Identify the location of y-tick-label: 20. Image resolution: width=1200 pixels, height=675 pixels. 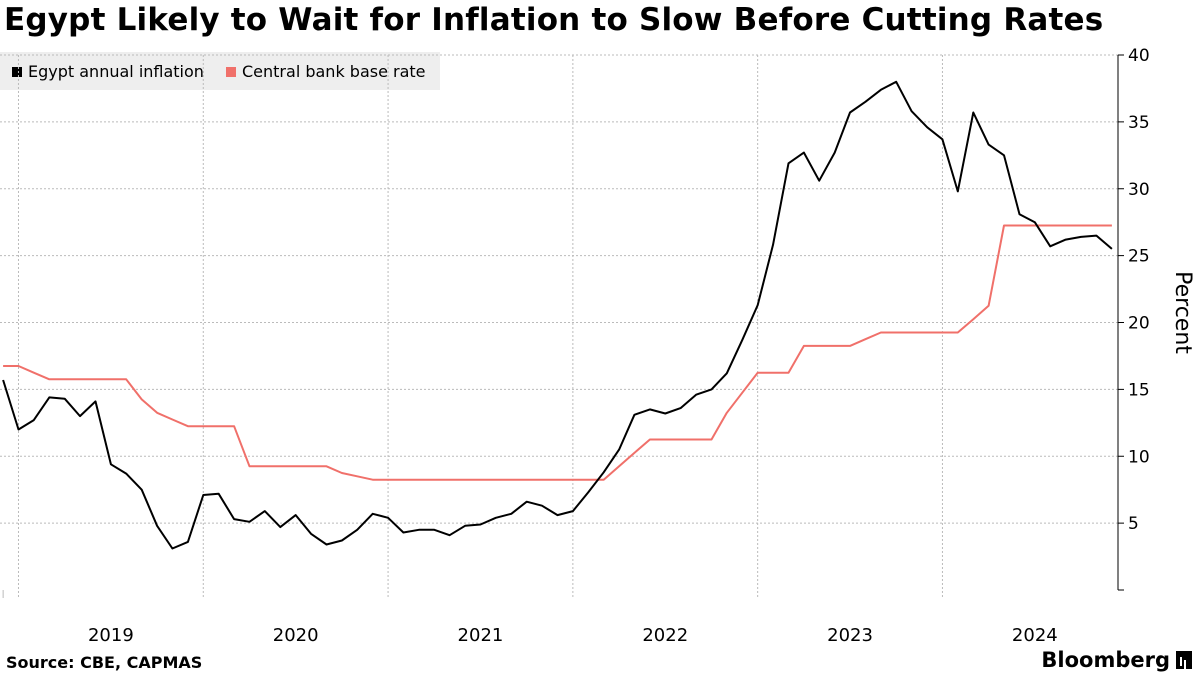
(1139, 324).